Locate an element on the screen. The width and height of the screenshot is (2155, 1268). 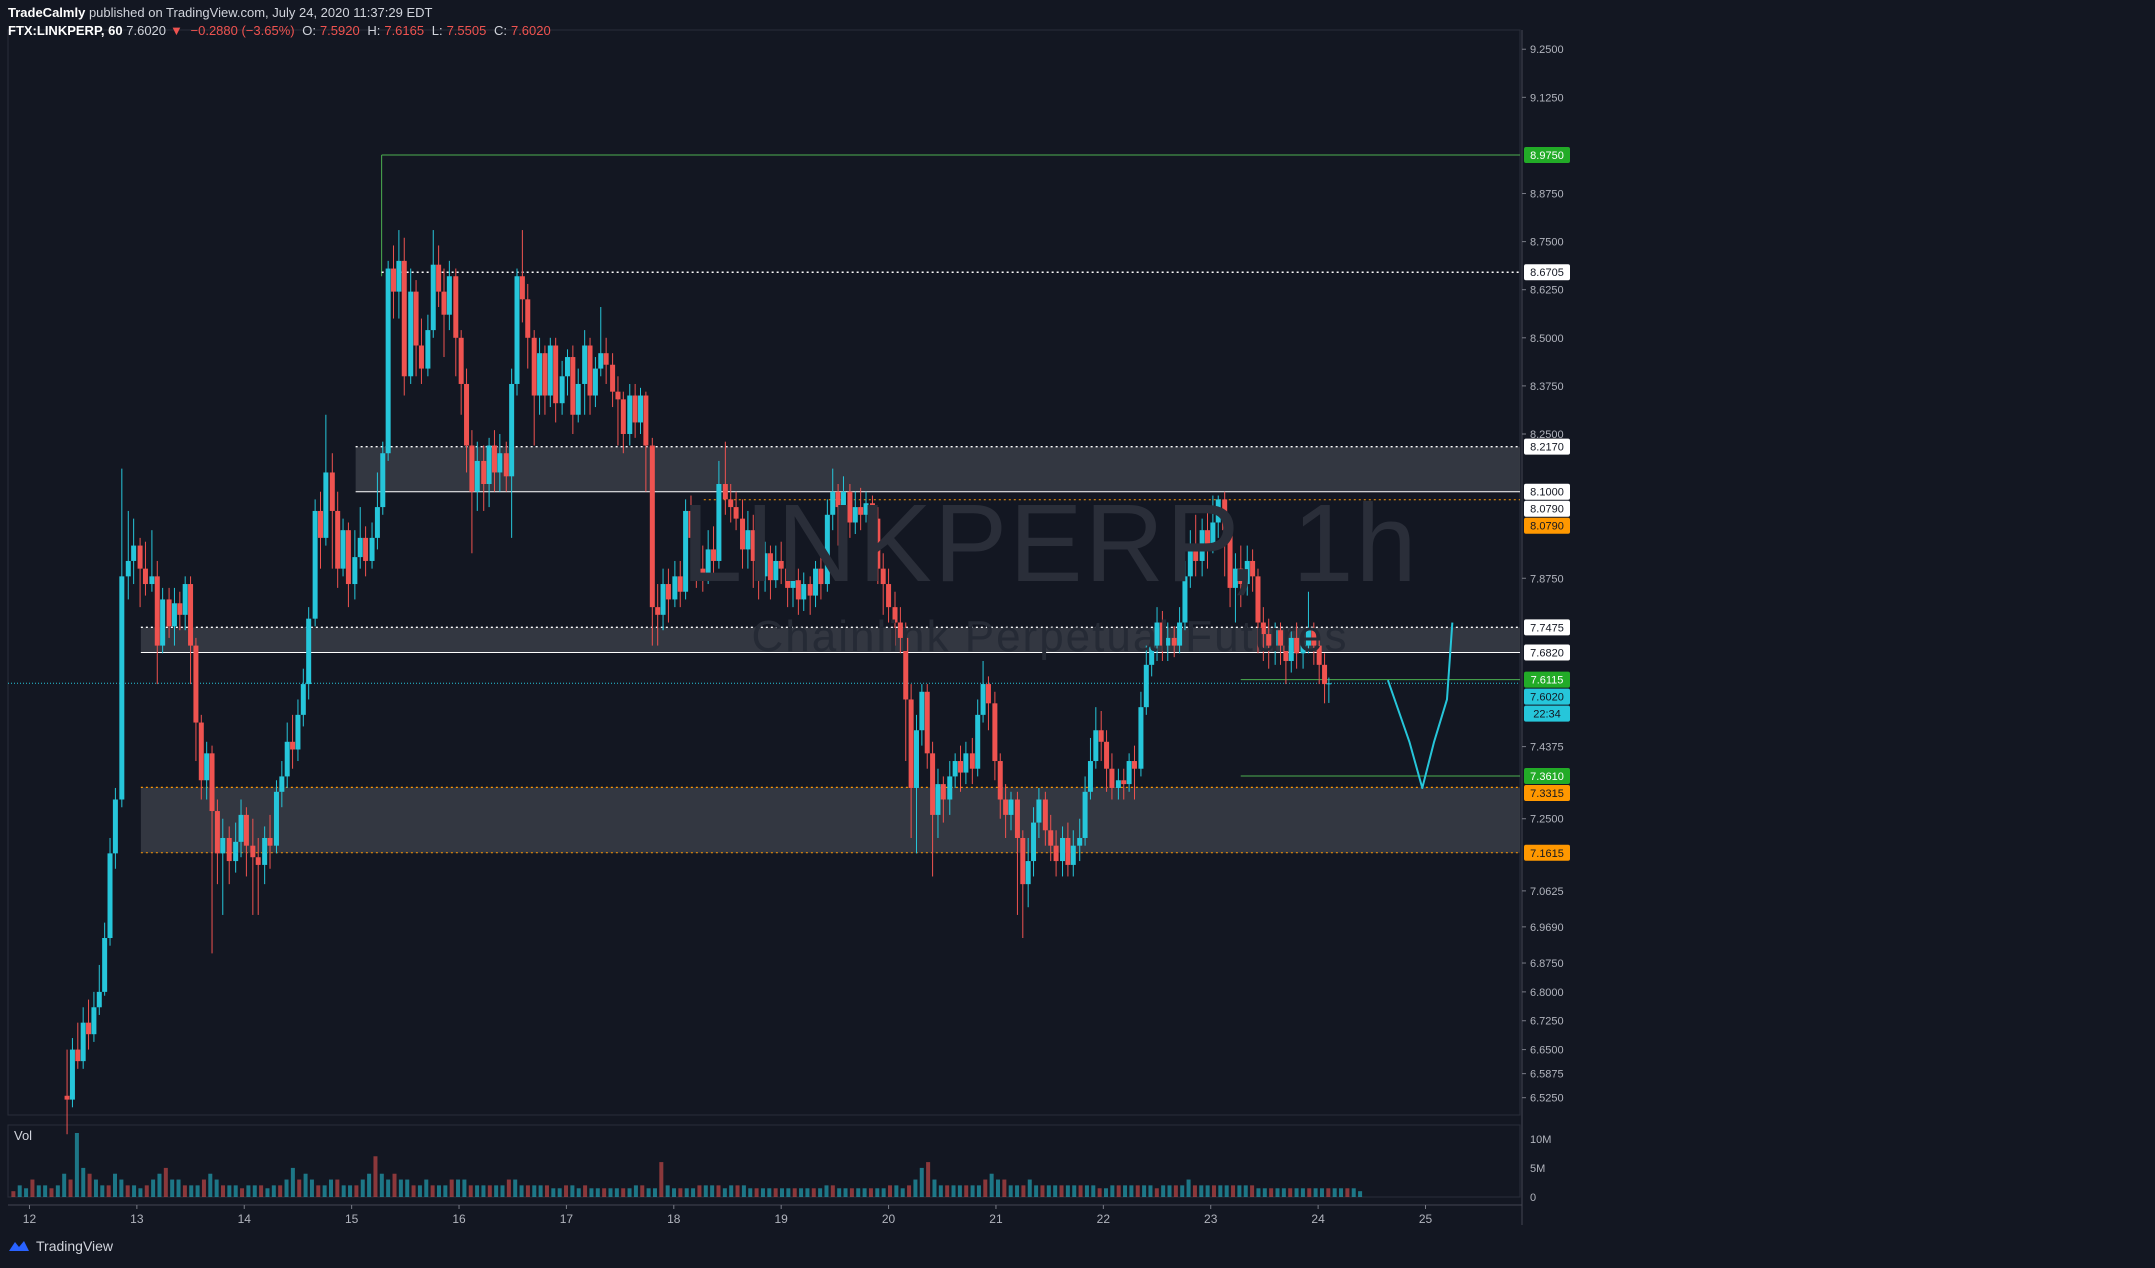
low-label: L: is located at coordinates (437, 30).